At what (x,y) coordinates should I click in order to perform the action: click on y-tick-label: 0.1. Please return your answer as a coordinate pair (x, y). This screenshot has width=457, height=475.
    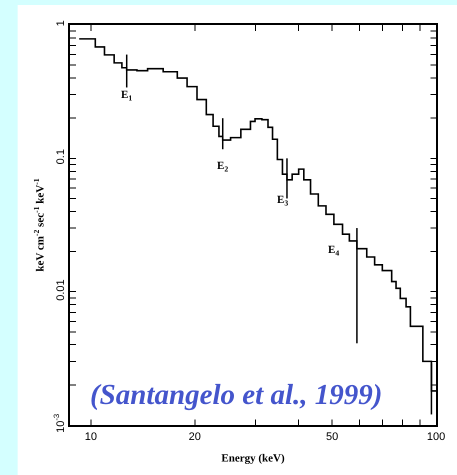
    Looking at the image, I should click on (60, 156).